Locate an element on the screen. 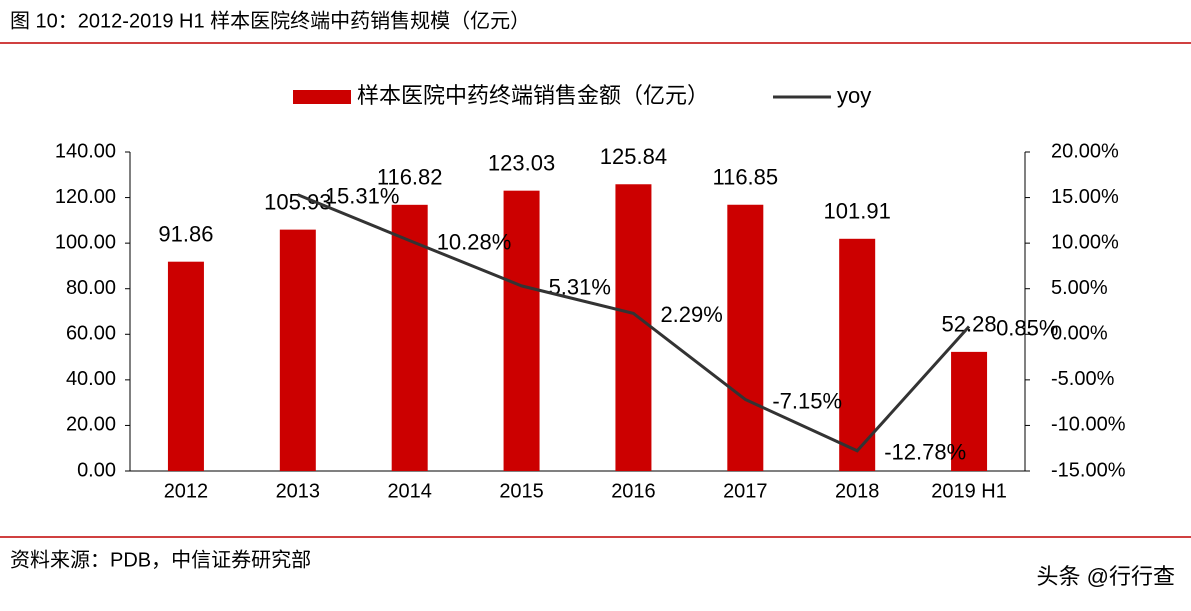  y2-tick-label: 10.00% is located at coordinates (1085, 242).